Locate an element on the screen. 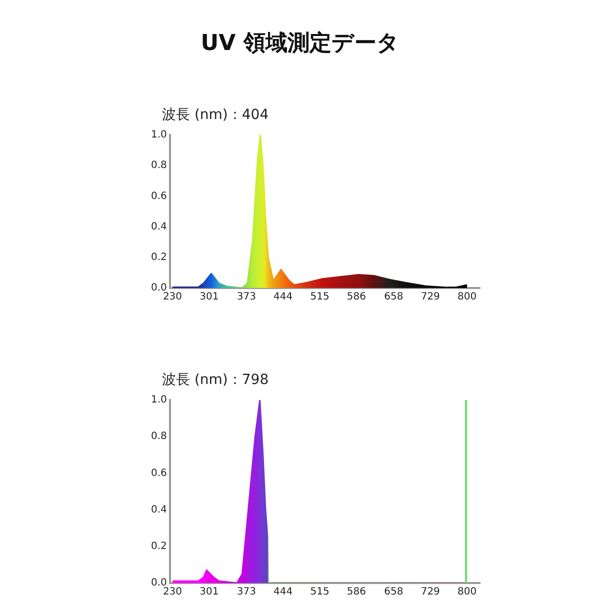 The width and height of the screenshot is (600, 600). chart-title: UV 領域測定データ is located at coordinates (300, 44).